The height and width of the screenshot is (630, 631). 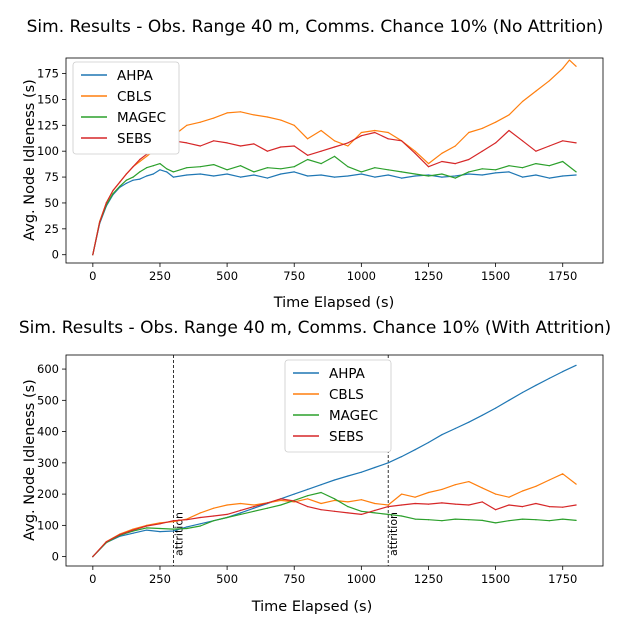 What do you see at coordinates (428, 276) in the screenshot?
I see `x-tick-label: 1250` at bounding box center [428, 276].